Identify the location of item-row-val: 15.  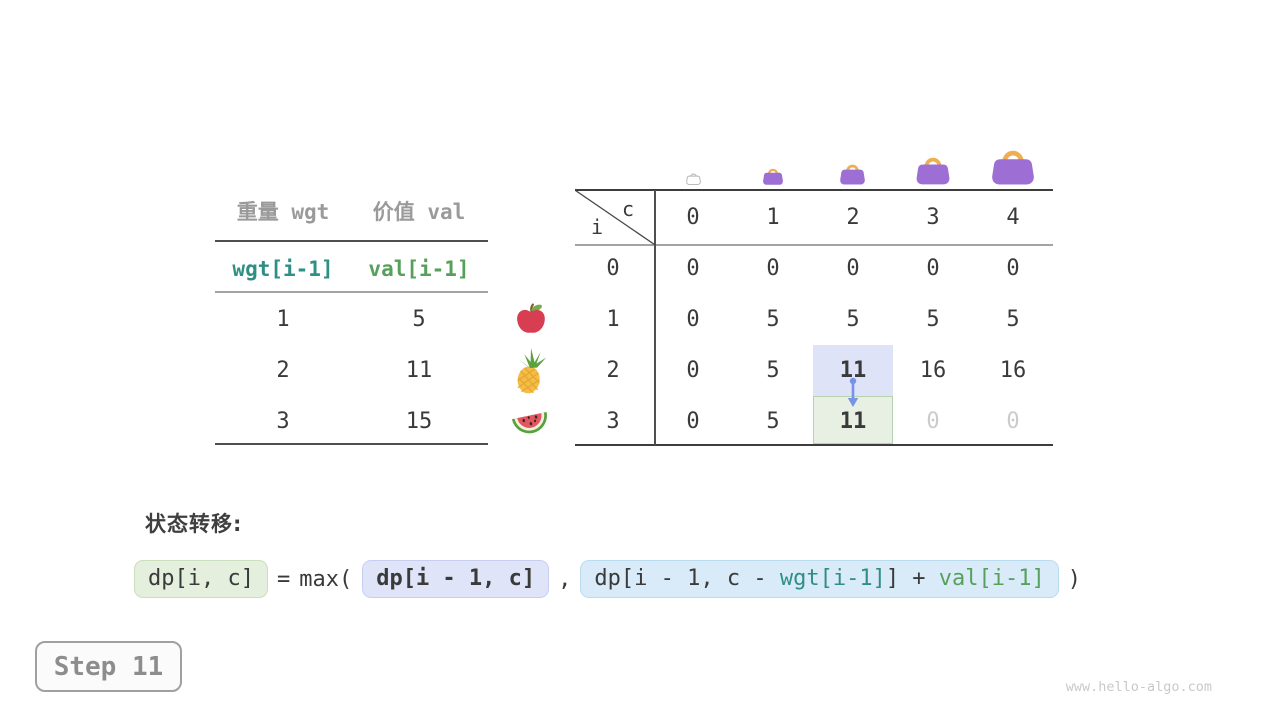
(419, 421).